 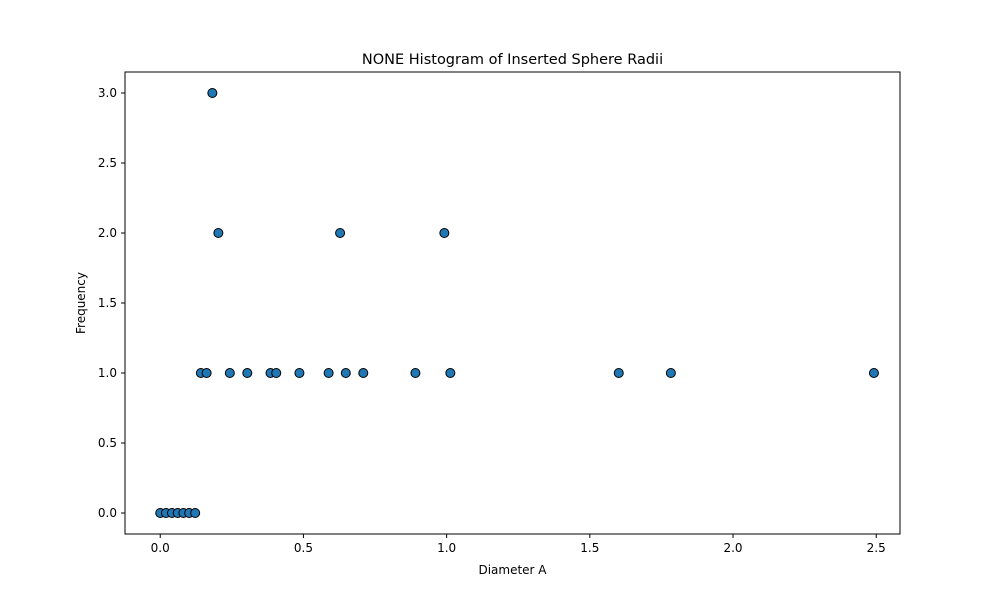 What do you see at coordinates (107, 443) in the screenshot?
I see `y-tick-label: 0.5` at bounding box center [107, 443].